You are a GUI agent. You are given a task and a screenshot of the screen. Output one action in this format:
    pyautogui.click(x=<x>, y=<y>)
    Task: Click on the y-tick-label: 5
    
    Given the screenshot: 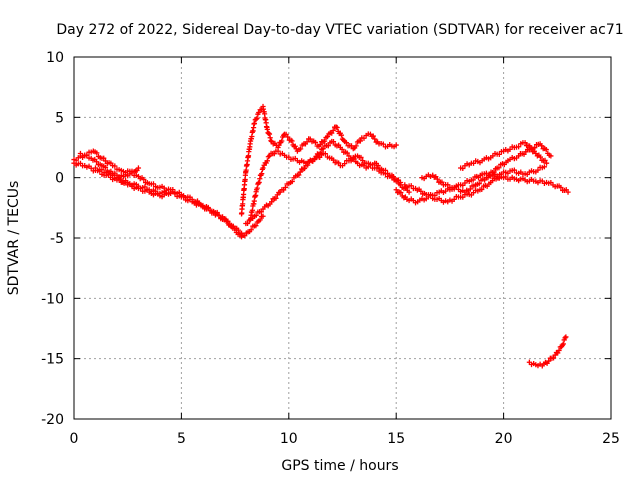 What is the action you would take?
    pyautogui.click(x=59, y=118)
    